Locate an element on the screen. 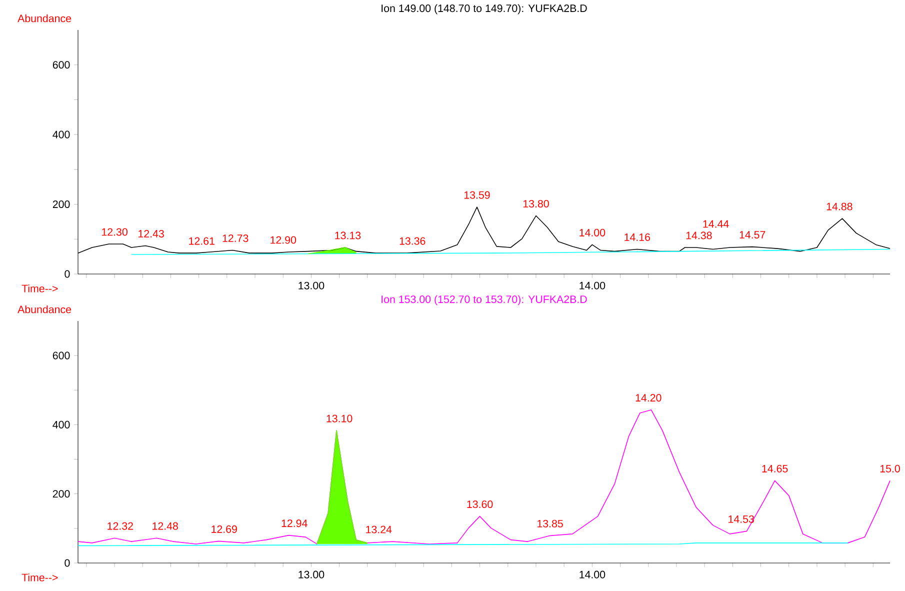  annotation: 13.59 is located at coordinates (477, 195).